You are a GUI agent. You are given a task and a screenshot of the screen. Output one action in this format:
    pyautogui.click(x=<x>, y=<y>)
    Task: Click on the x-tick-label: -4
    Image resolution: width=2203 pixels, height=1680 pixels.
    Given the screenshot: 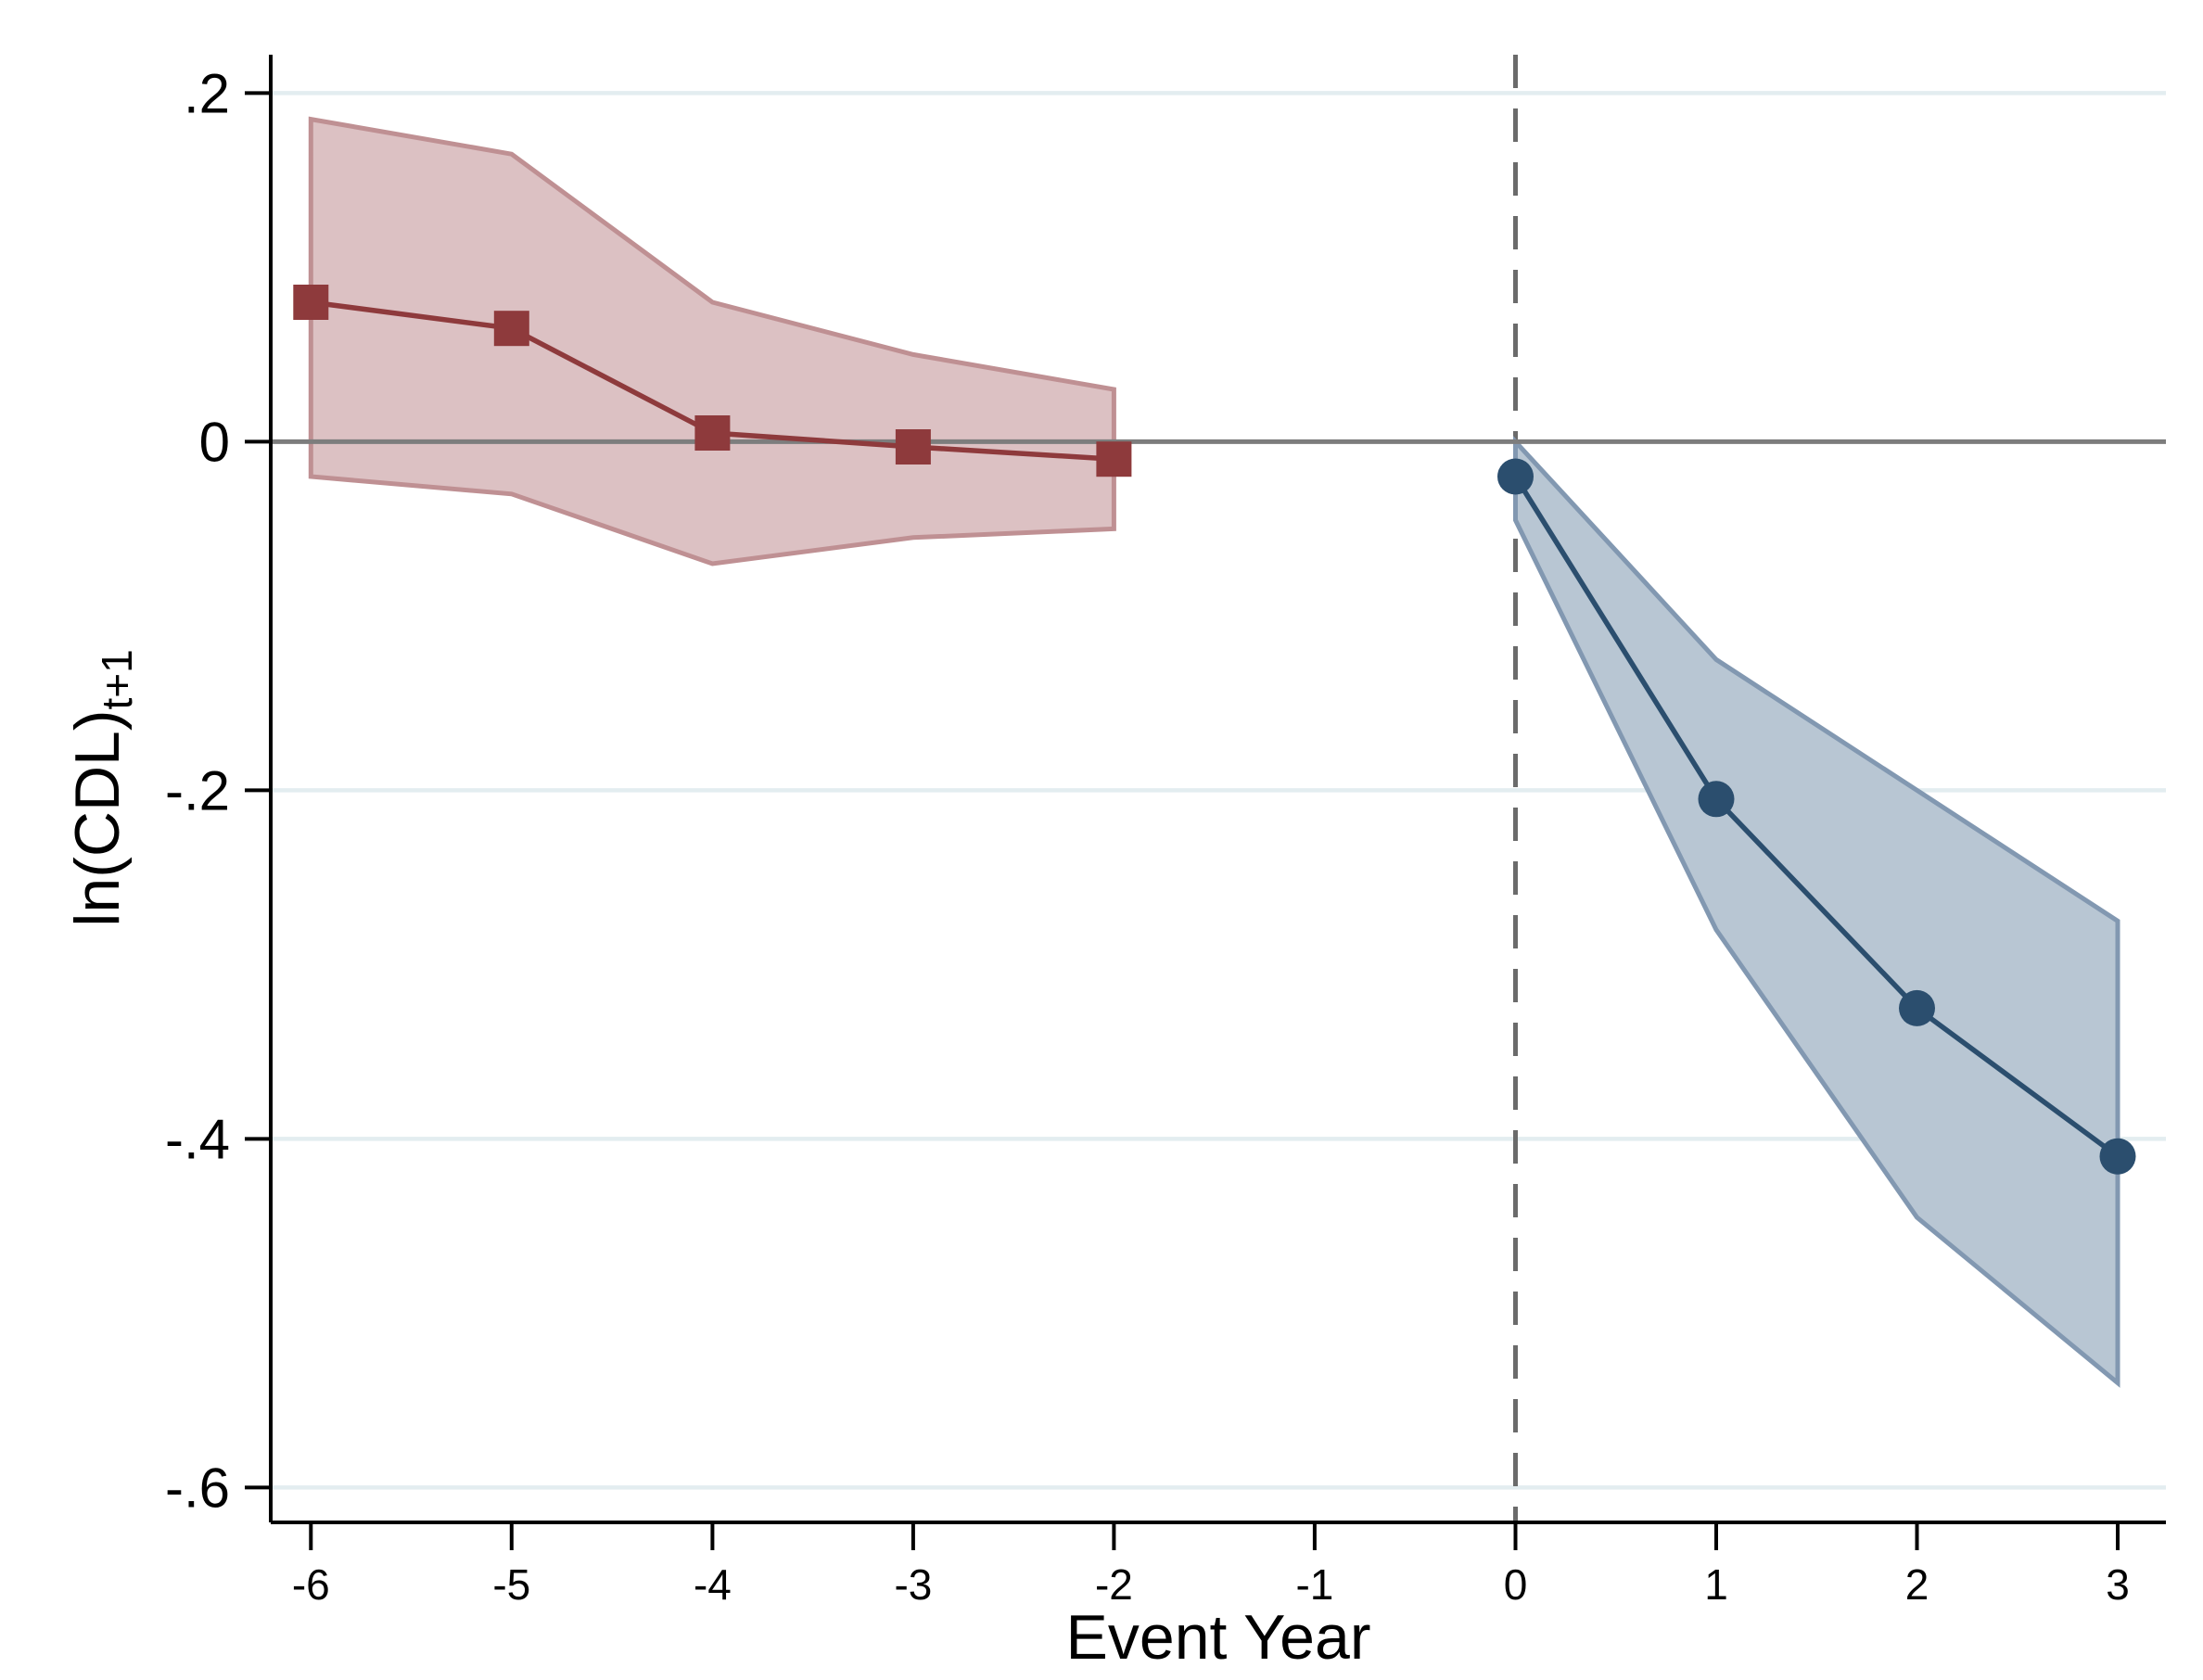 What is the action you would take?
    pyautogui.click(x=713, y=1584)
    